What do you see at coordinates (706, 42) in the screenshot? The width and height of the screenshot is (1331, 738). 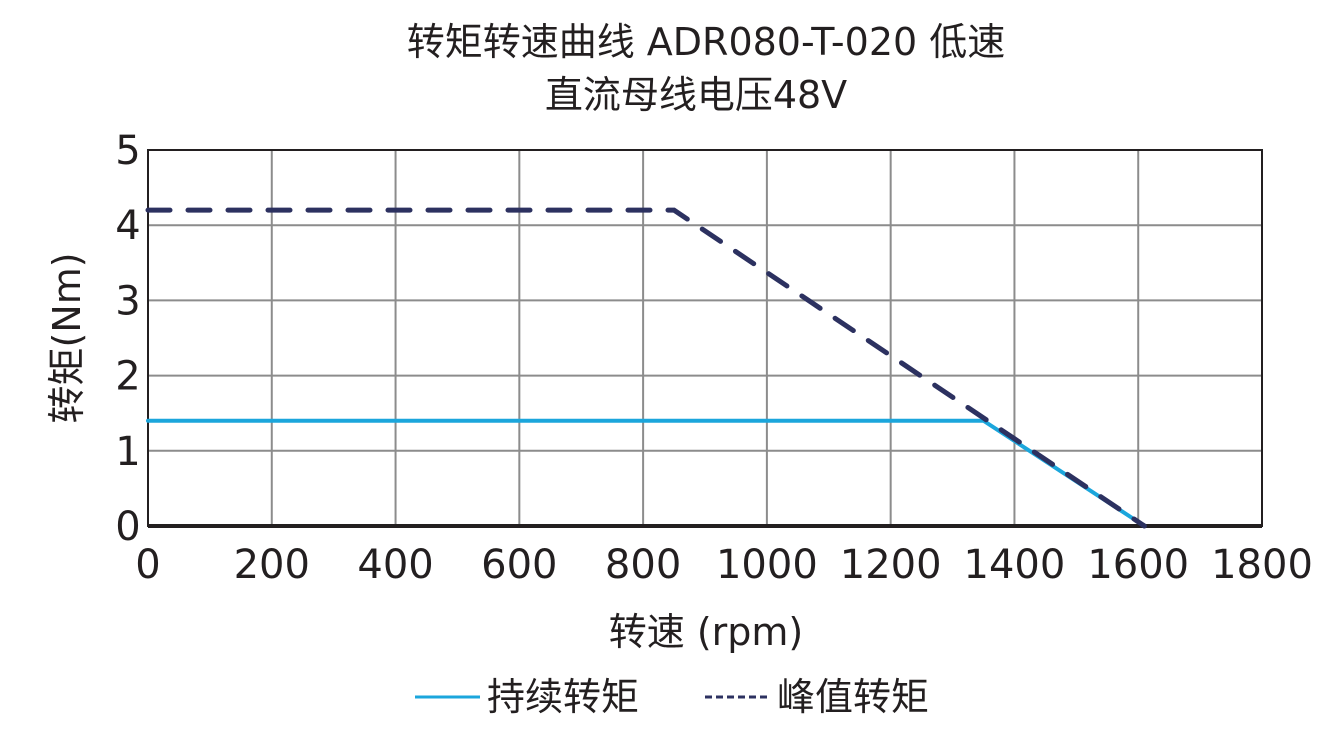 I see `chart-title: 转矩转速曲线 ADR080-T-020 低速` at bounding box center [706, 42].